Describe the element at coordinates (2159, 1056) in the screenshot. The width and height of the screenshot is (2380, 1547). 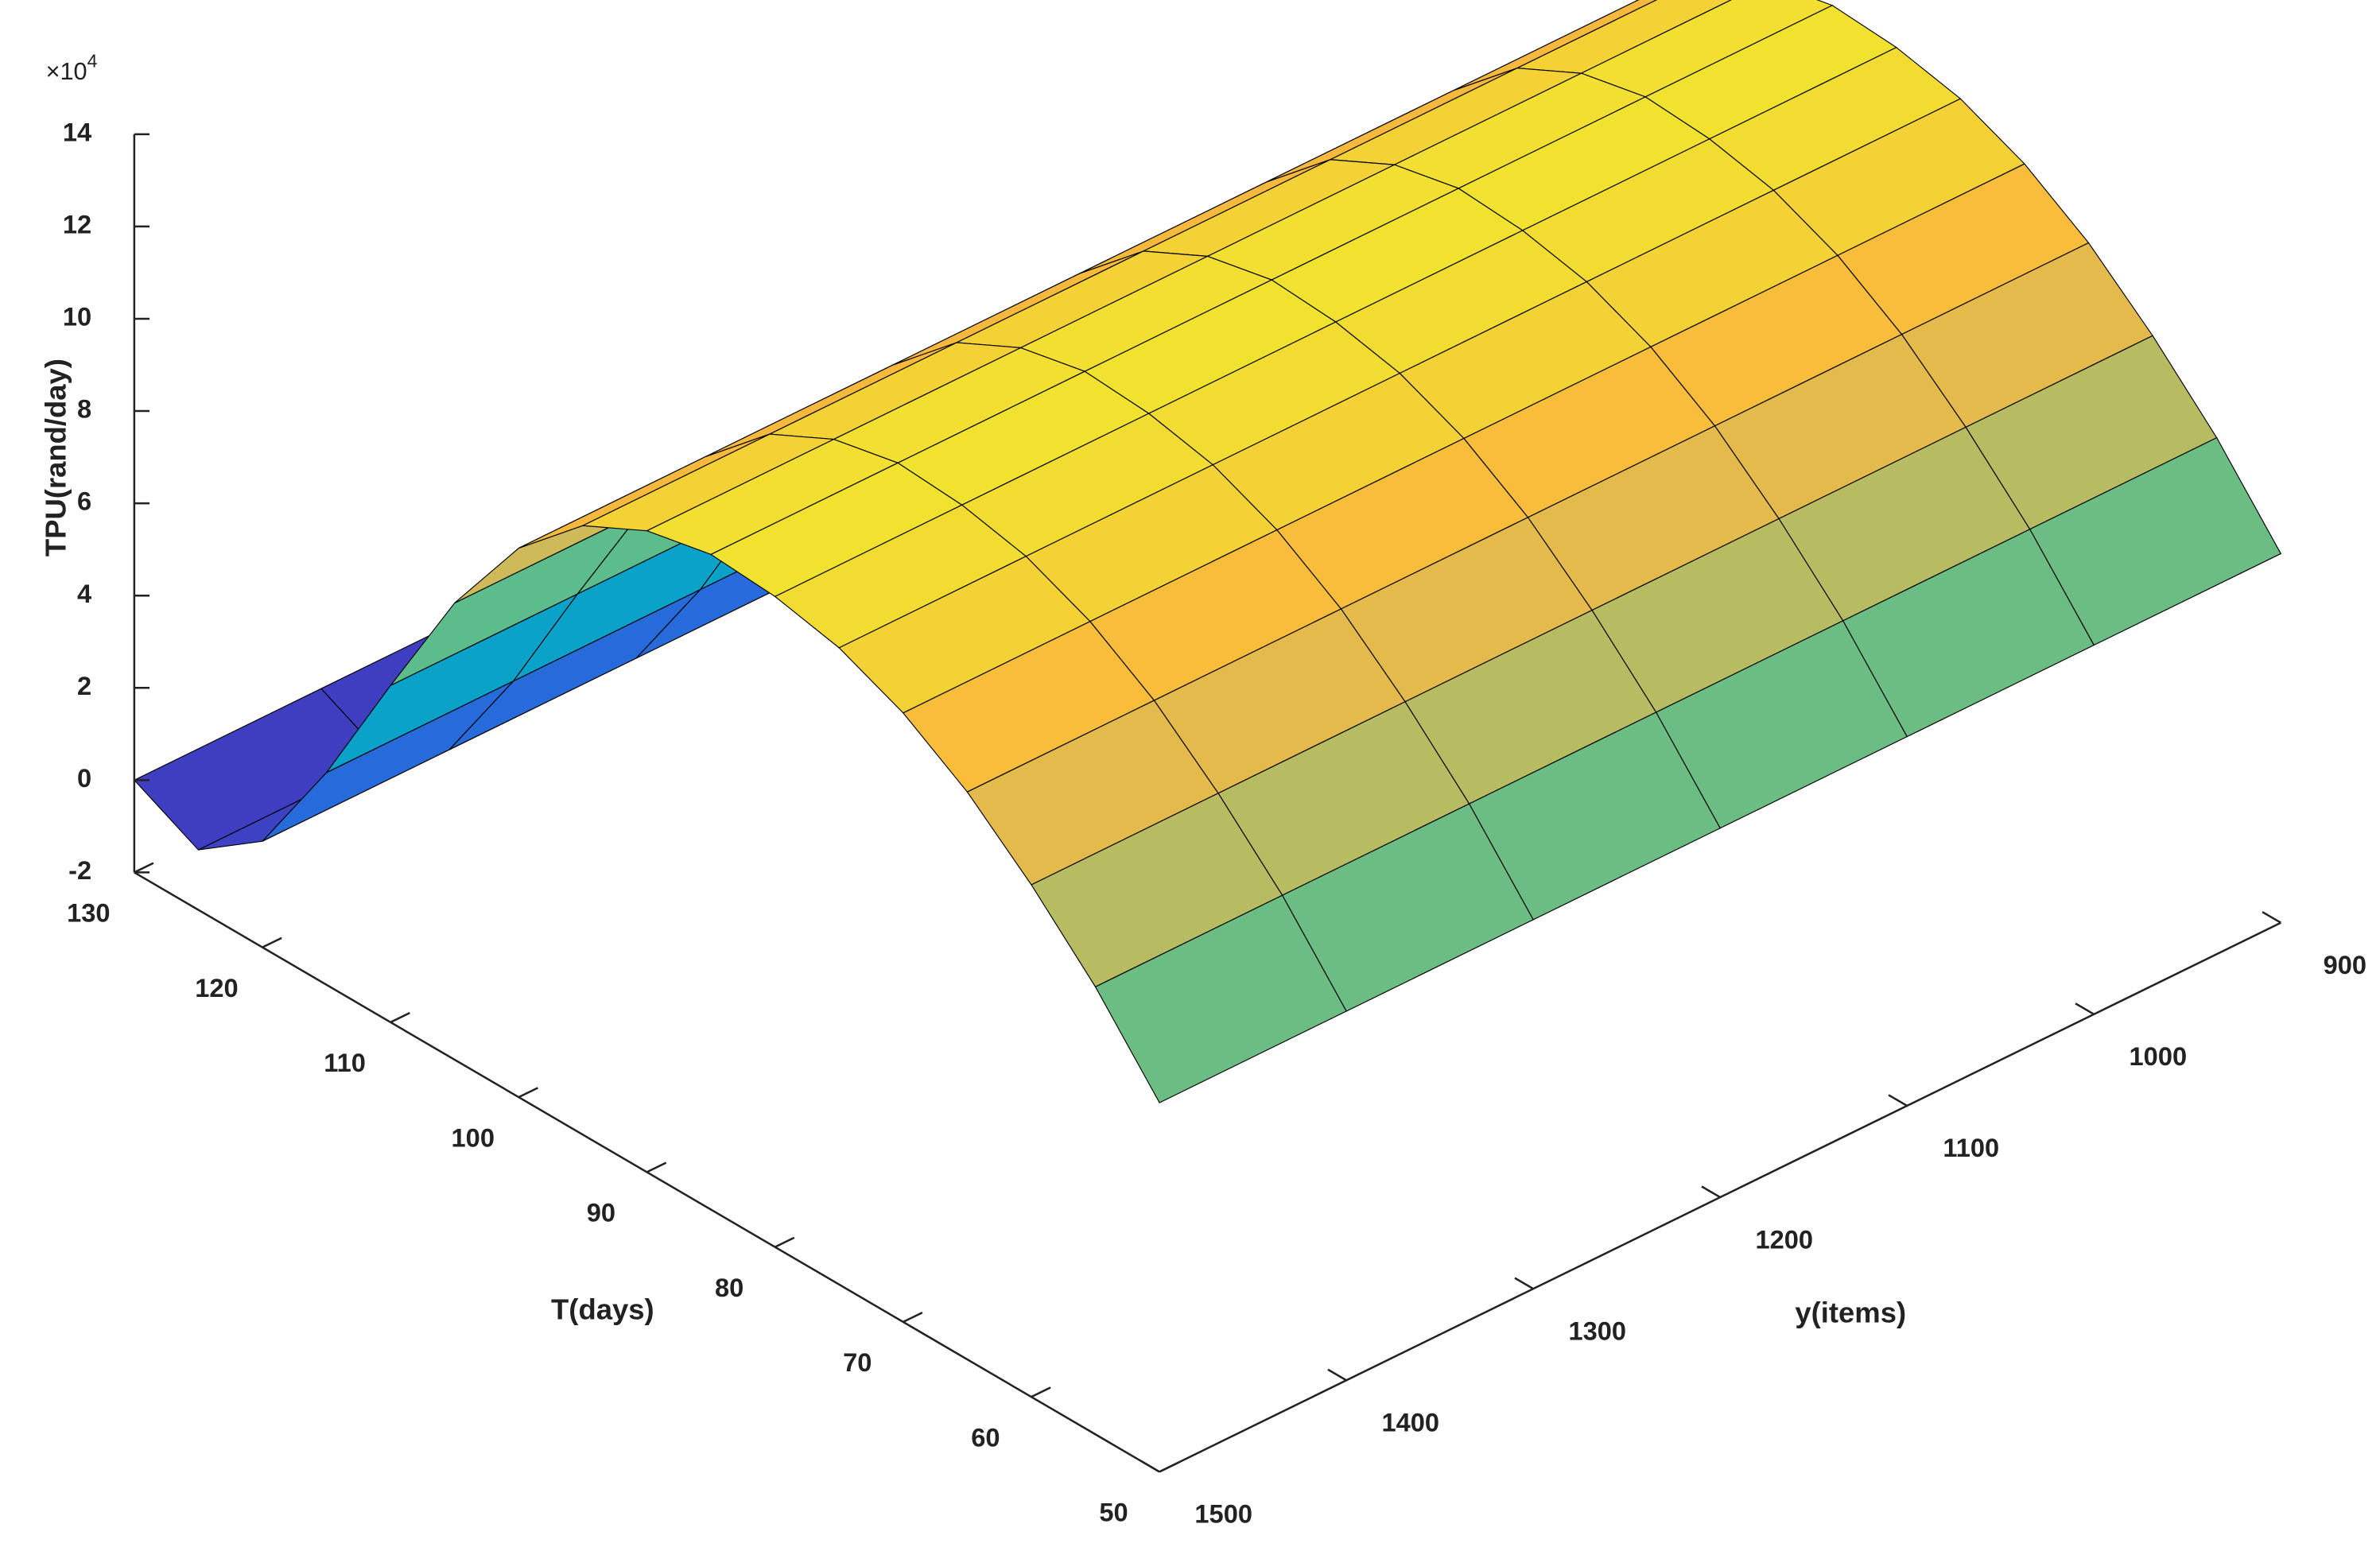
I see `y-tick-label: 1000` at that location.